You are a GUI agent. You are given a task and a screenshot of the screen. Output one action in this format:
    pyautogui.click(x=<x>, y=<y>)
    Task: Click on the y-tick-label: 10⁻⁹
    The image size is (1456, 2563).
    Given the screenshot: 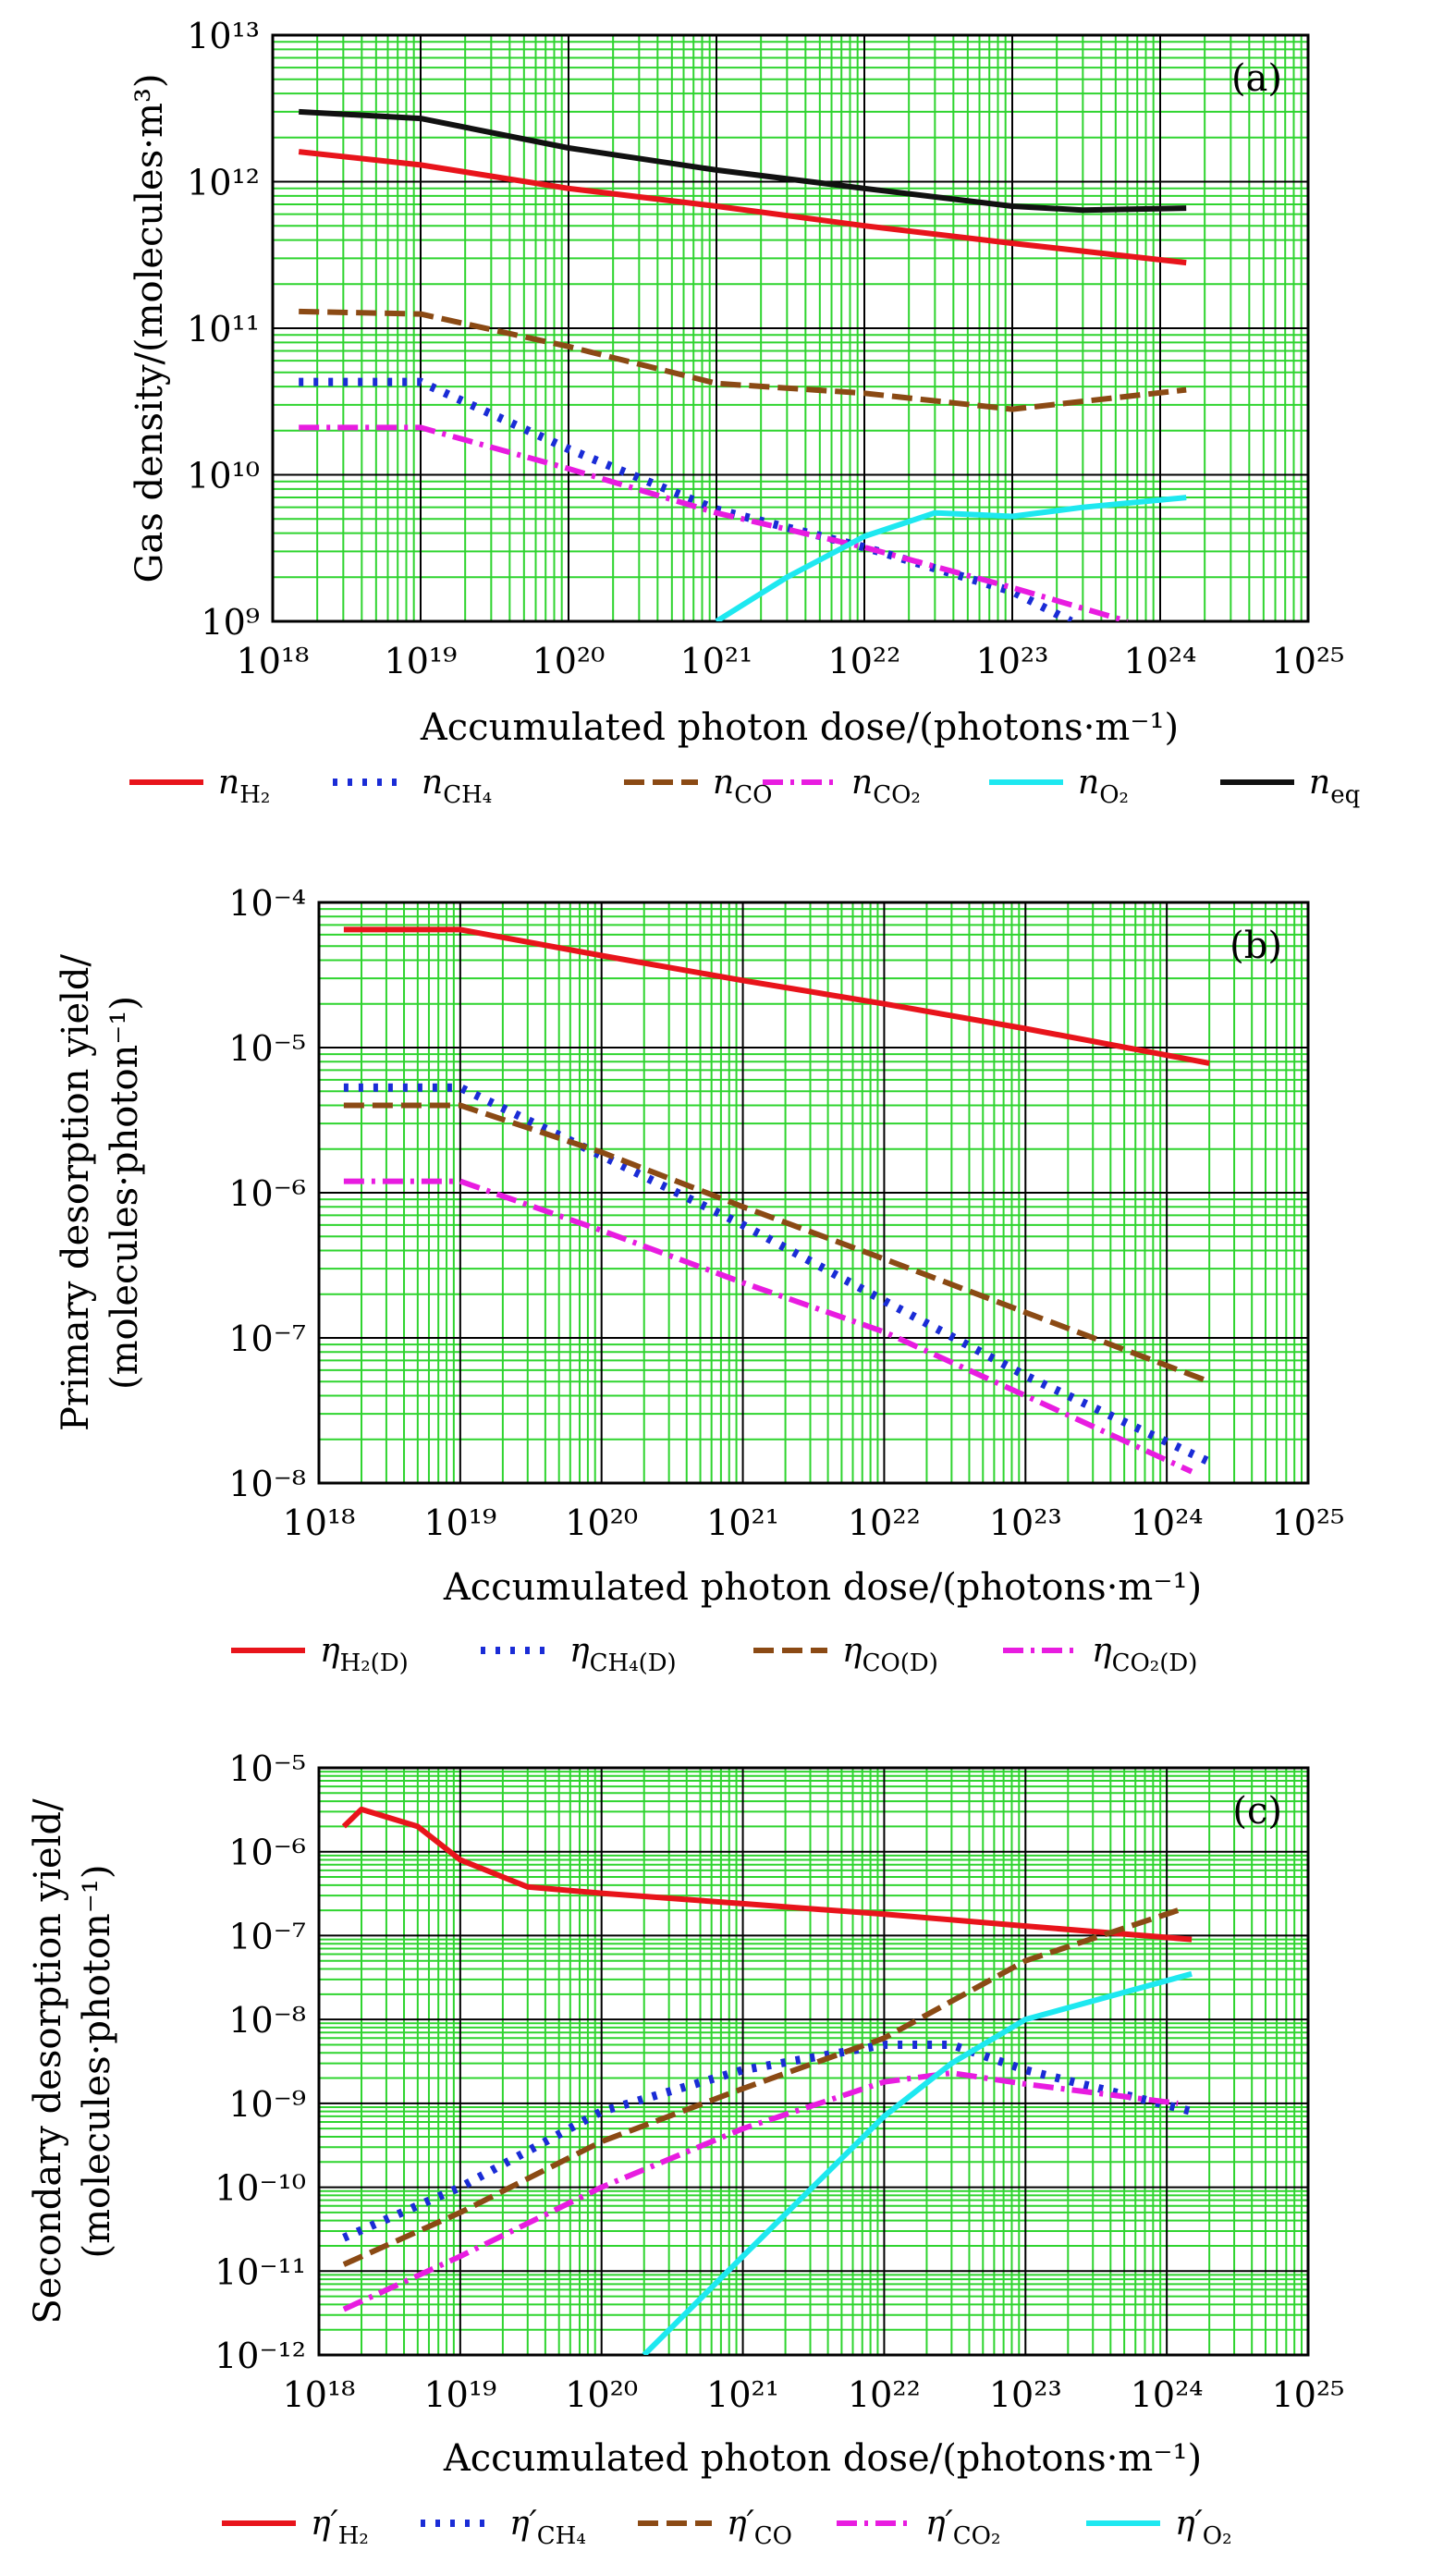 What is the action you would take?
    pyautogui.click(x=267, y=2104)
    